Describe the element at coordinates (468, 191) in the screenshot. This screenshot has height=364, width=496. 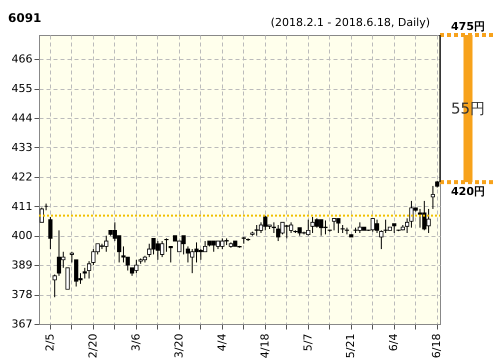
I see `ref-line-label: 420円` at that location.